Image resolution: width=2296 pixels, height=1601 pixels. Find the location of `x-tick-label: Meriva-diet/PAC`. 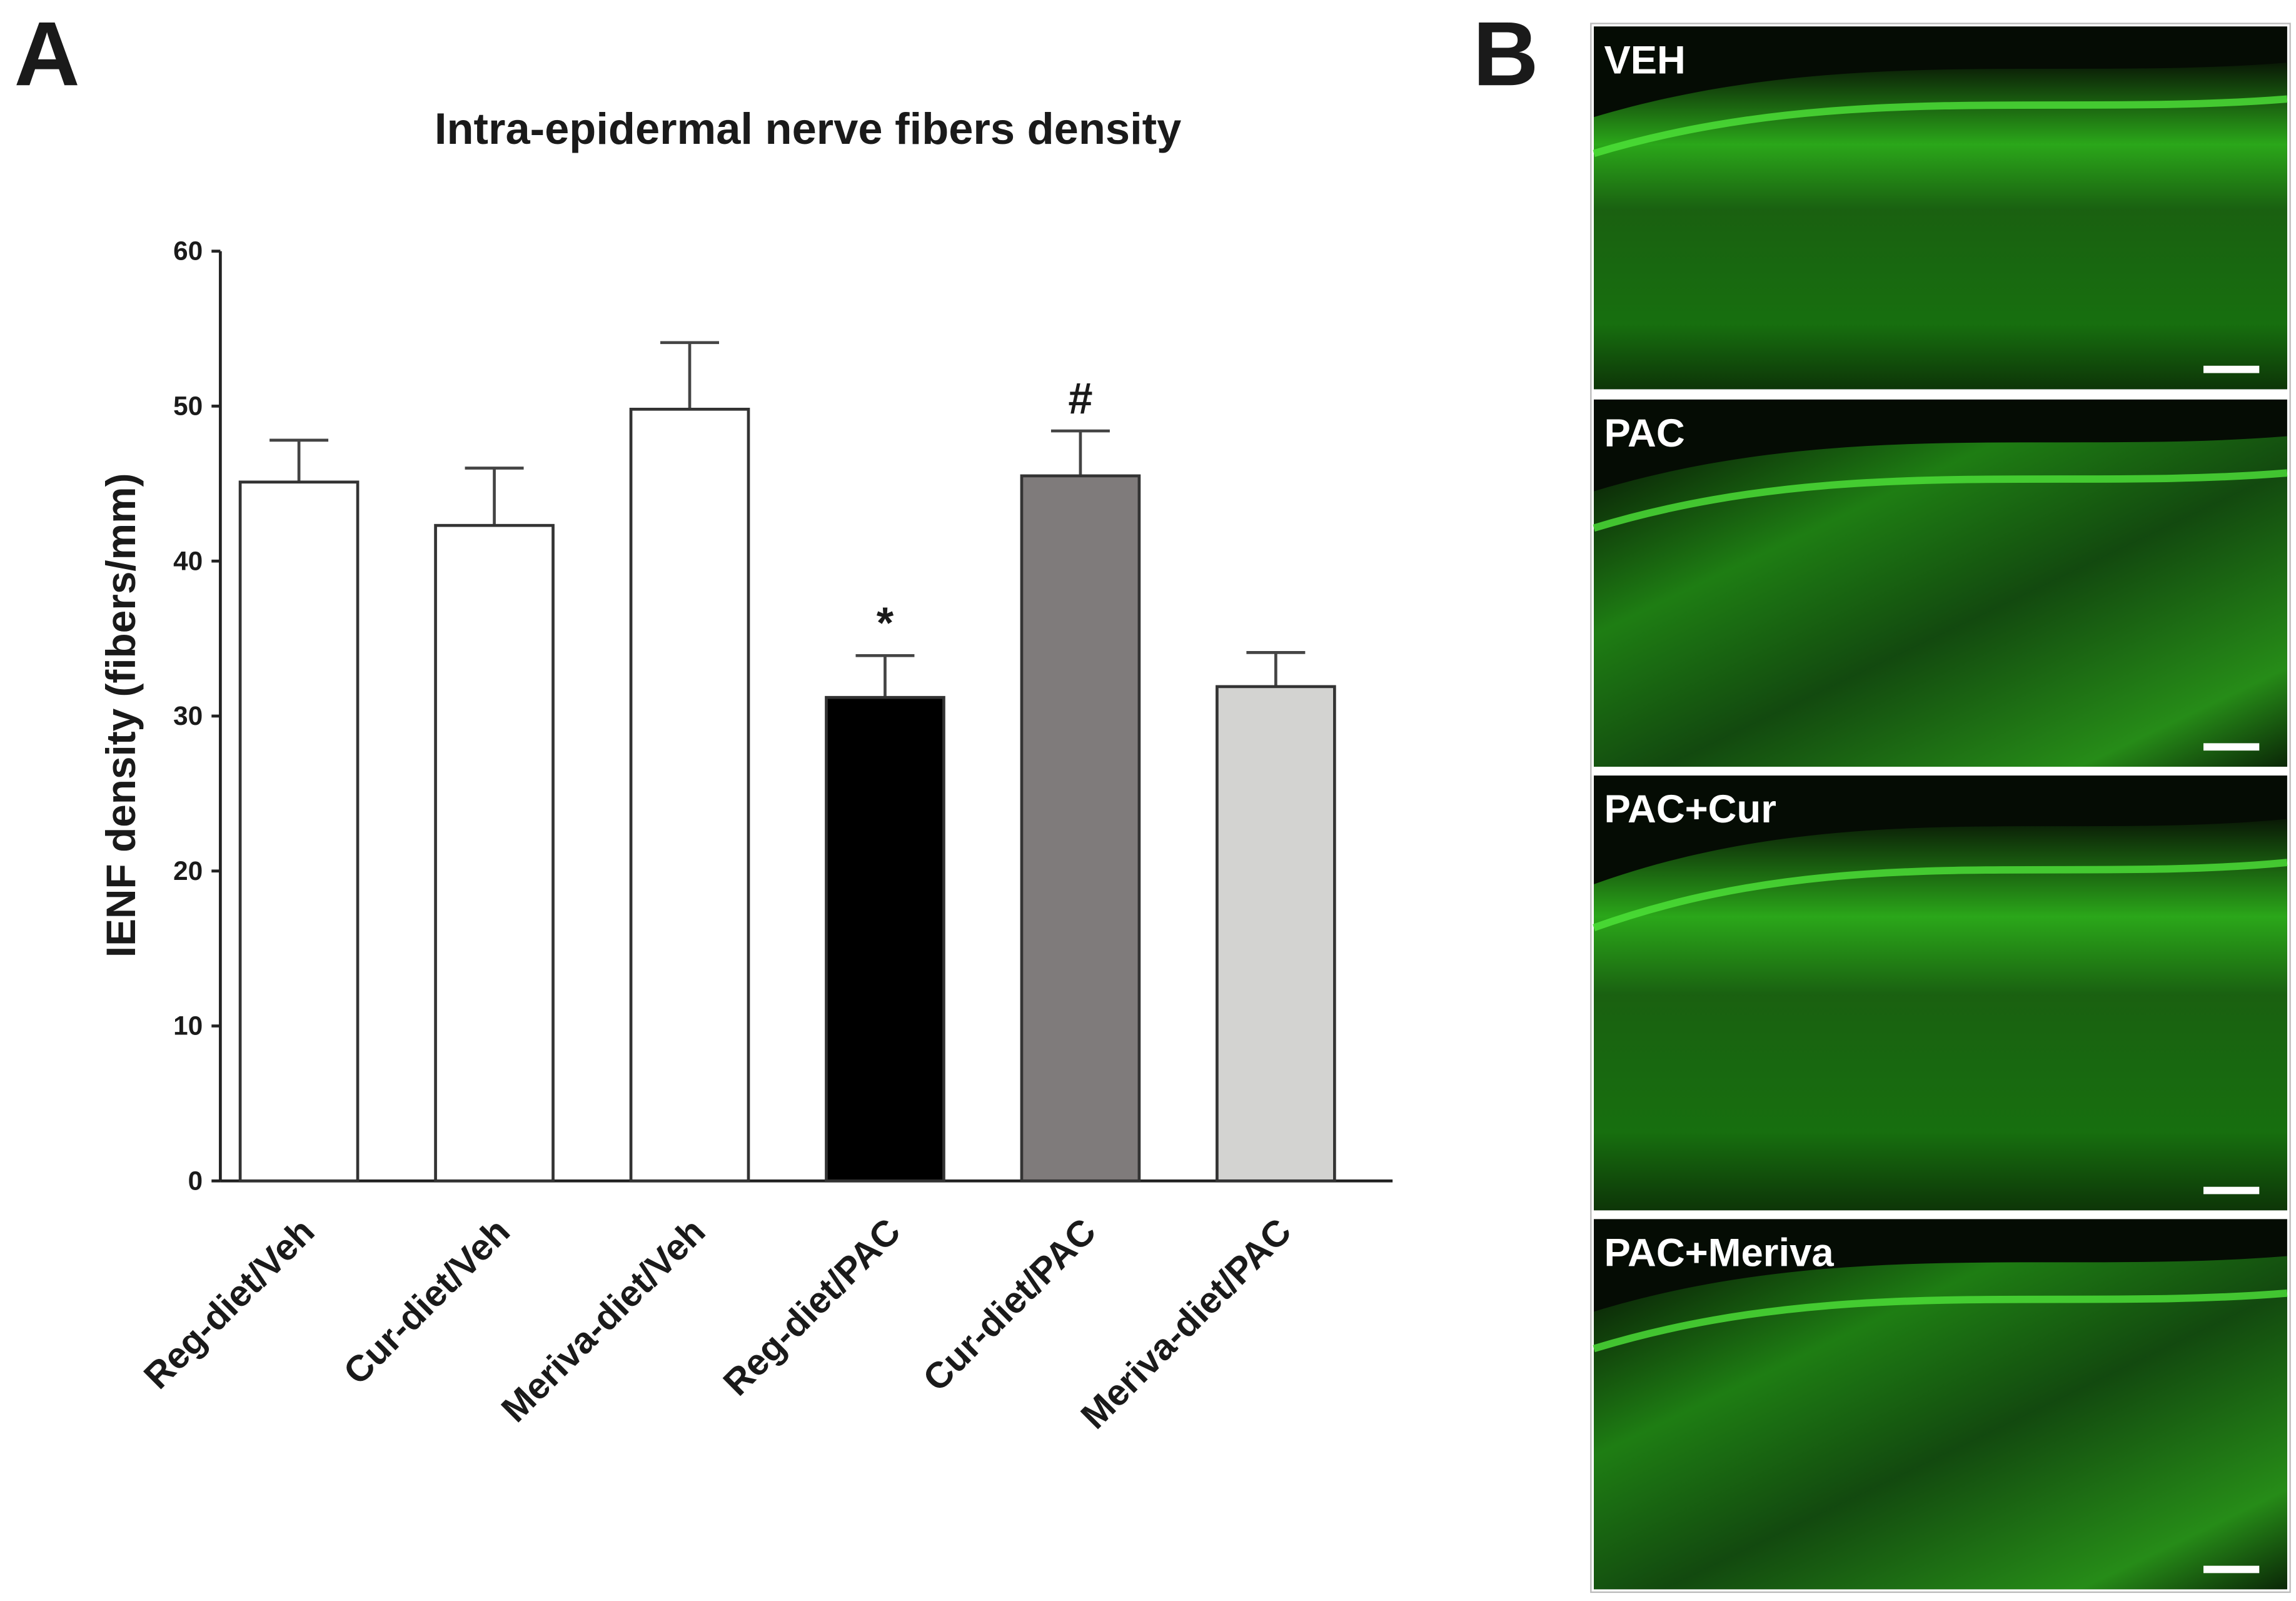

x-tick-label: Meriva-diet/PAC is located at coordinates (1186, 1324).